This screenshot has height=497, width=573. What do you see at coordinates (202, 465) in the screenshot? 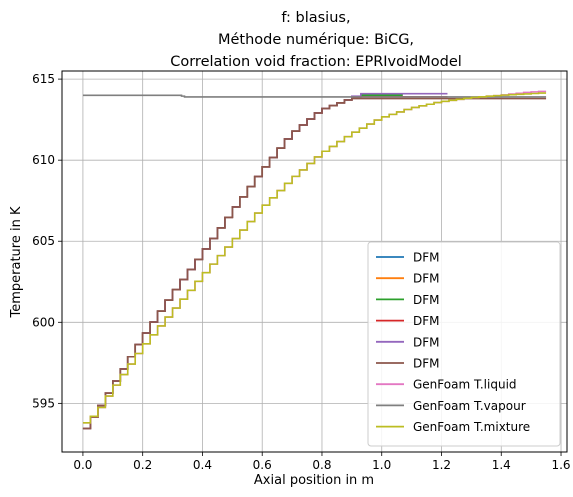
I see `x-tick-label: 0.4` at bounding box center [202, 465].